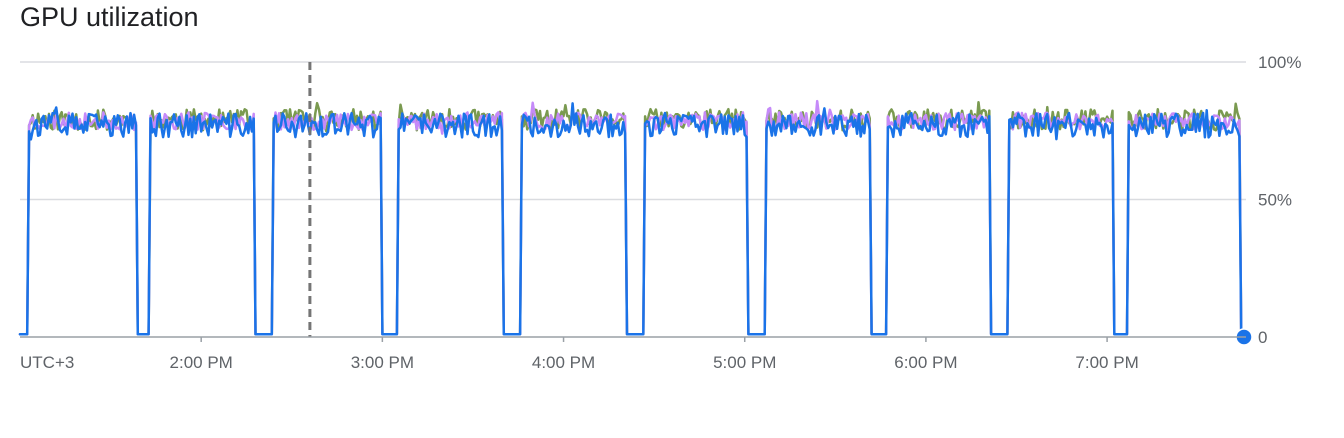 The width and height of the screenshot is (1344, 438). Describe the element at coordinates (201, 362) in the screenshot. I see `x-tick-label: 2:00 PM` at that location.